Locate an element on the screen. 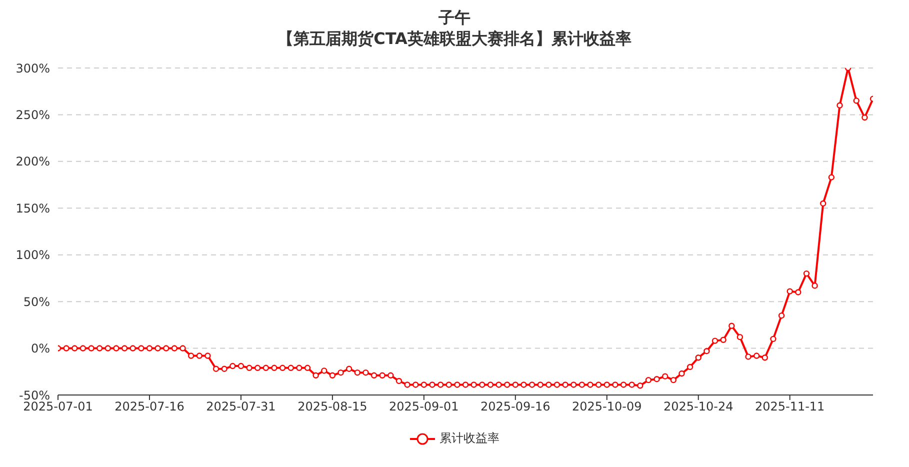 This screenshot has height=467, width=909. legend-label: 累计收益率 is located at coordinates (470, 438).